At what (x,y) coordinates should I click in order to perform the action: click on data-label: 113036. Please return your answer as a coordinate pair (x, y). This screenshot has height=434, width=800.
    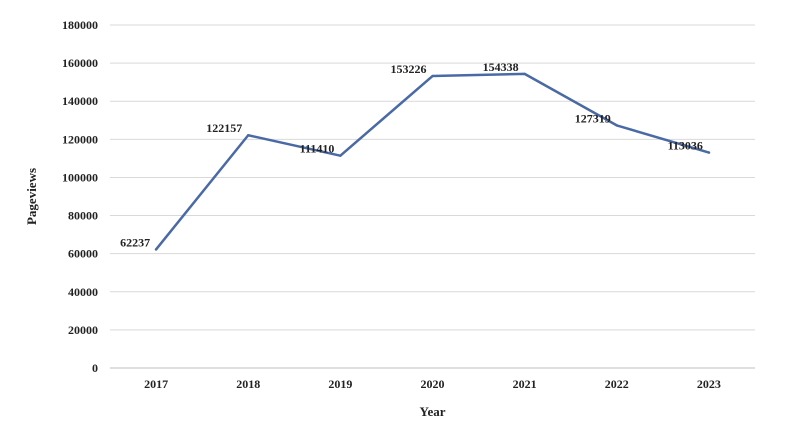
    Looking at the image, I should click on (685, 146).